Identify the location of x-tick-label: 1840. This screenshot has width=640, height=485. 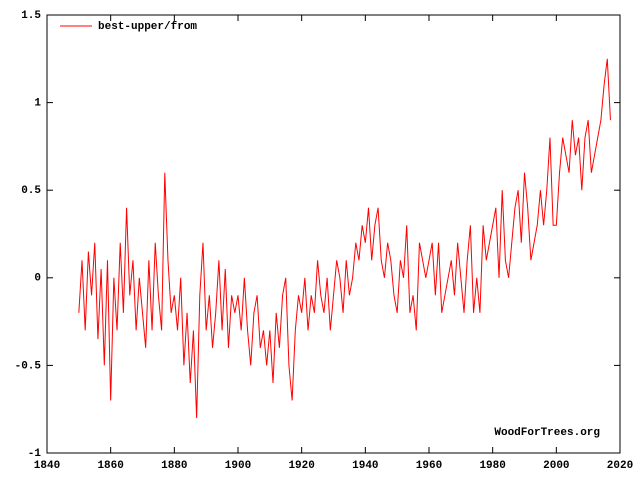
(47, 466).